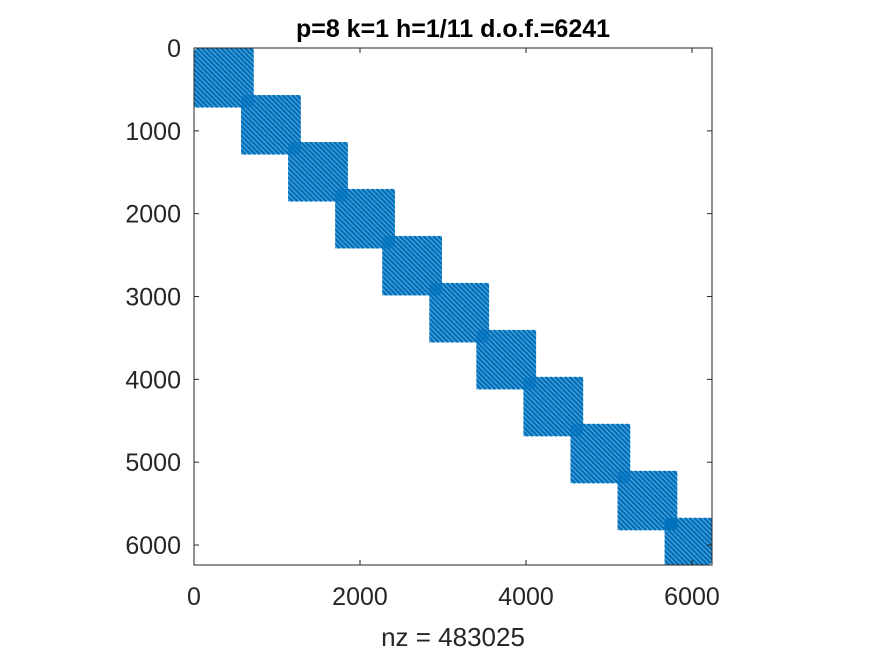 The width and height of the screenshot is (875, 656). What do you see at coordinates (453, 29) in the screenshot?
I see `chart-title: p=8 k=1 h=1/11 d.o.f.=6241` at bounding box center [453, 29].